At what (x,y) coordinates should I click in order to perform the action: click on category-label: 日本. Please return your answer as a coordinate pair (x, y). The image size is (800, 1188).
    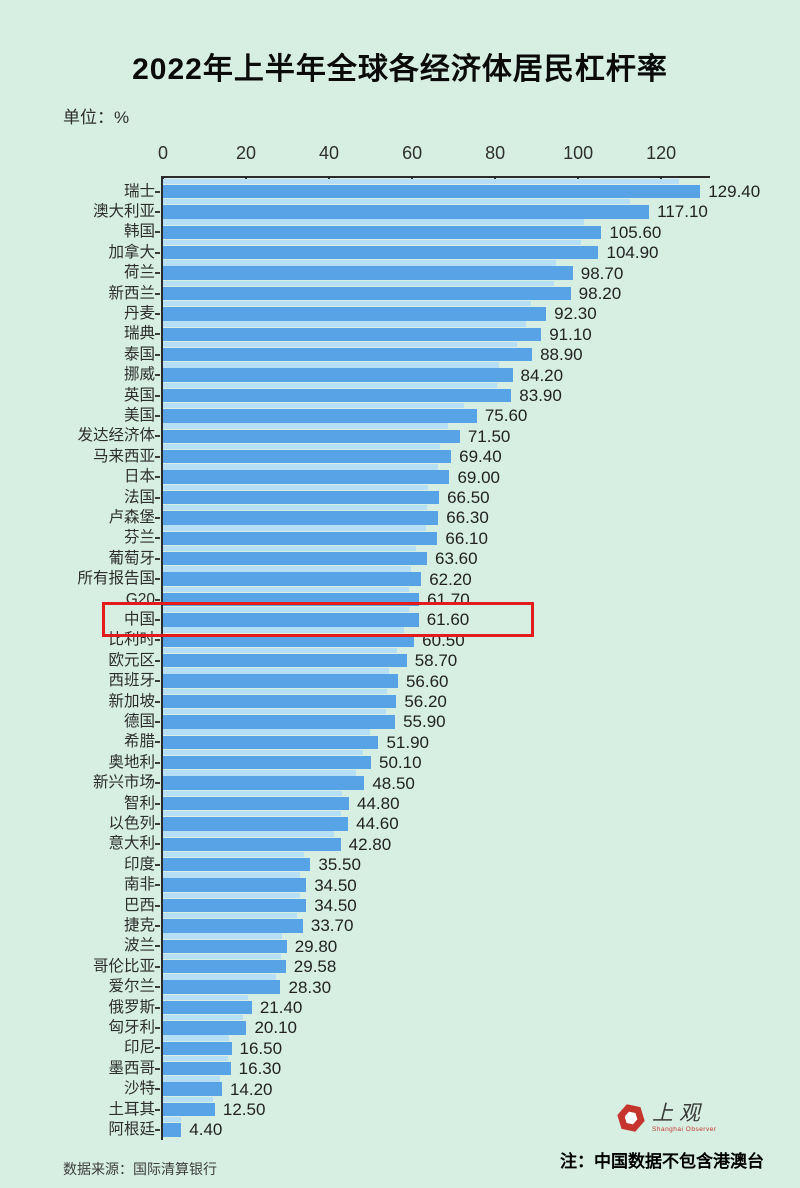
    Looking at the image, I should click on (139, 477).